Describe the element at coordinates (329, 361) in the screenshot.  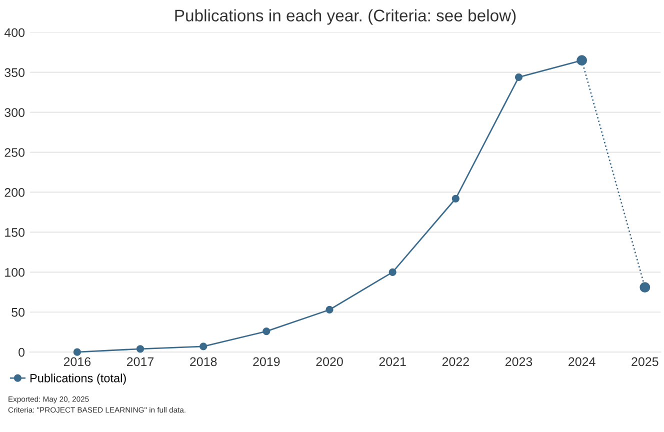
I see `x-tick-label: 2020` at that location.